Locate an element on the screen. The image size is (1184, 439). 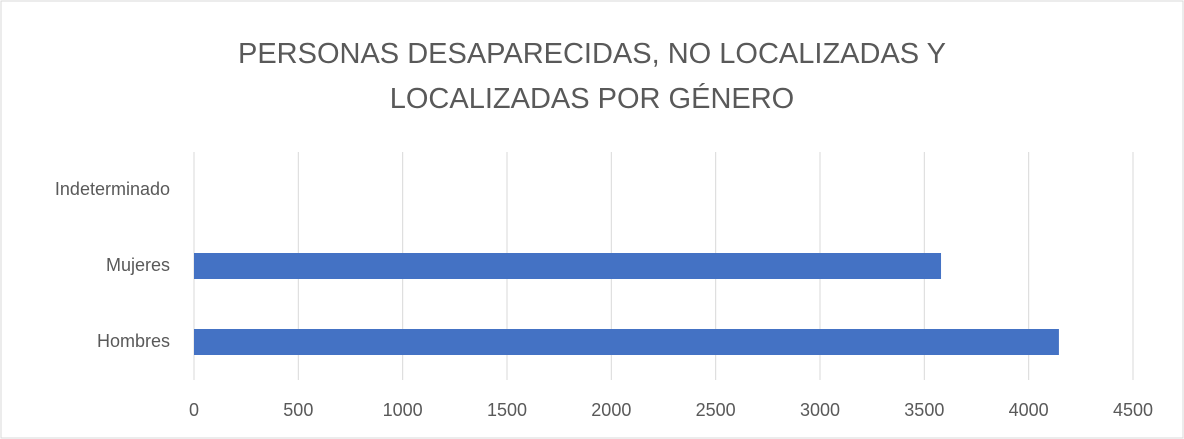
x-tick-label: 0 is located at coordinates (194, 410).